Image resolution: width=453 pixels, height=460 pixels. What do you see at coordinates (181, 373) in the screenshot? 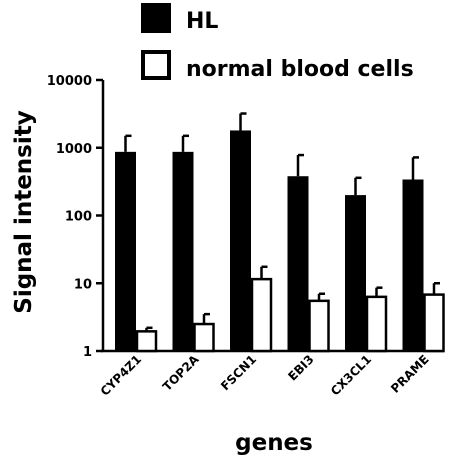
I see `category-label: TOP2A` at bounding box center [181, 373].